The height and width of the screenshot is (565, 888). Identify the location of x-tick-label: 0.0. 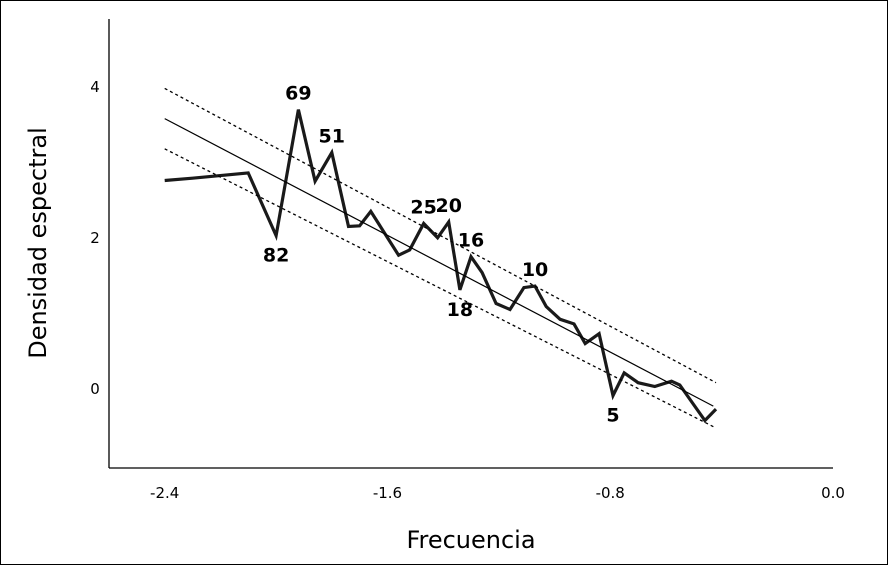
(833, 493).